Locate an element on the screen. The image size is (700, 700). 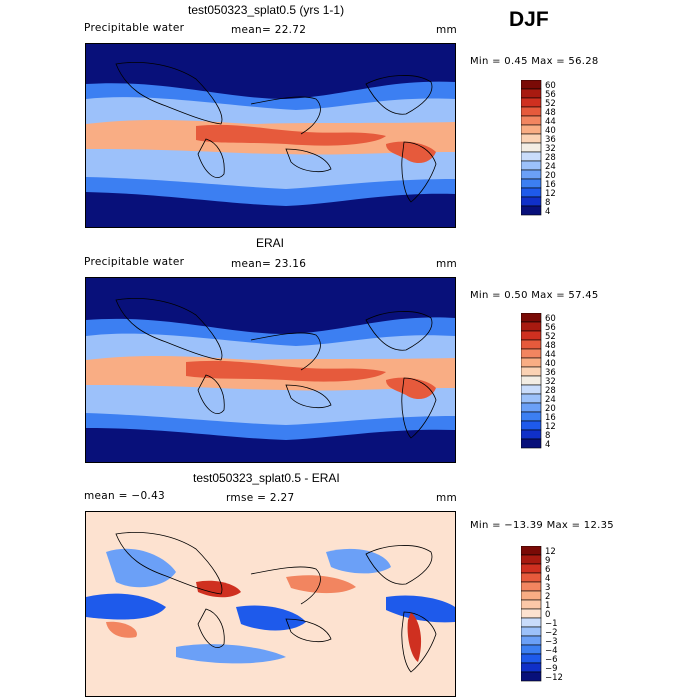
panel-2-band-hot is located at coordinates (286, 371).